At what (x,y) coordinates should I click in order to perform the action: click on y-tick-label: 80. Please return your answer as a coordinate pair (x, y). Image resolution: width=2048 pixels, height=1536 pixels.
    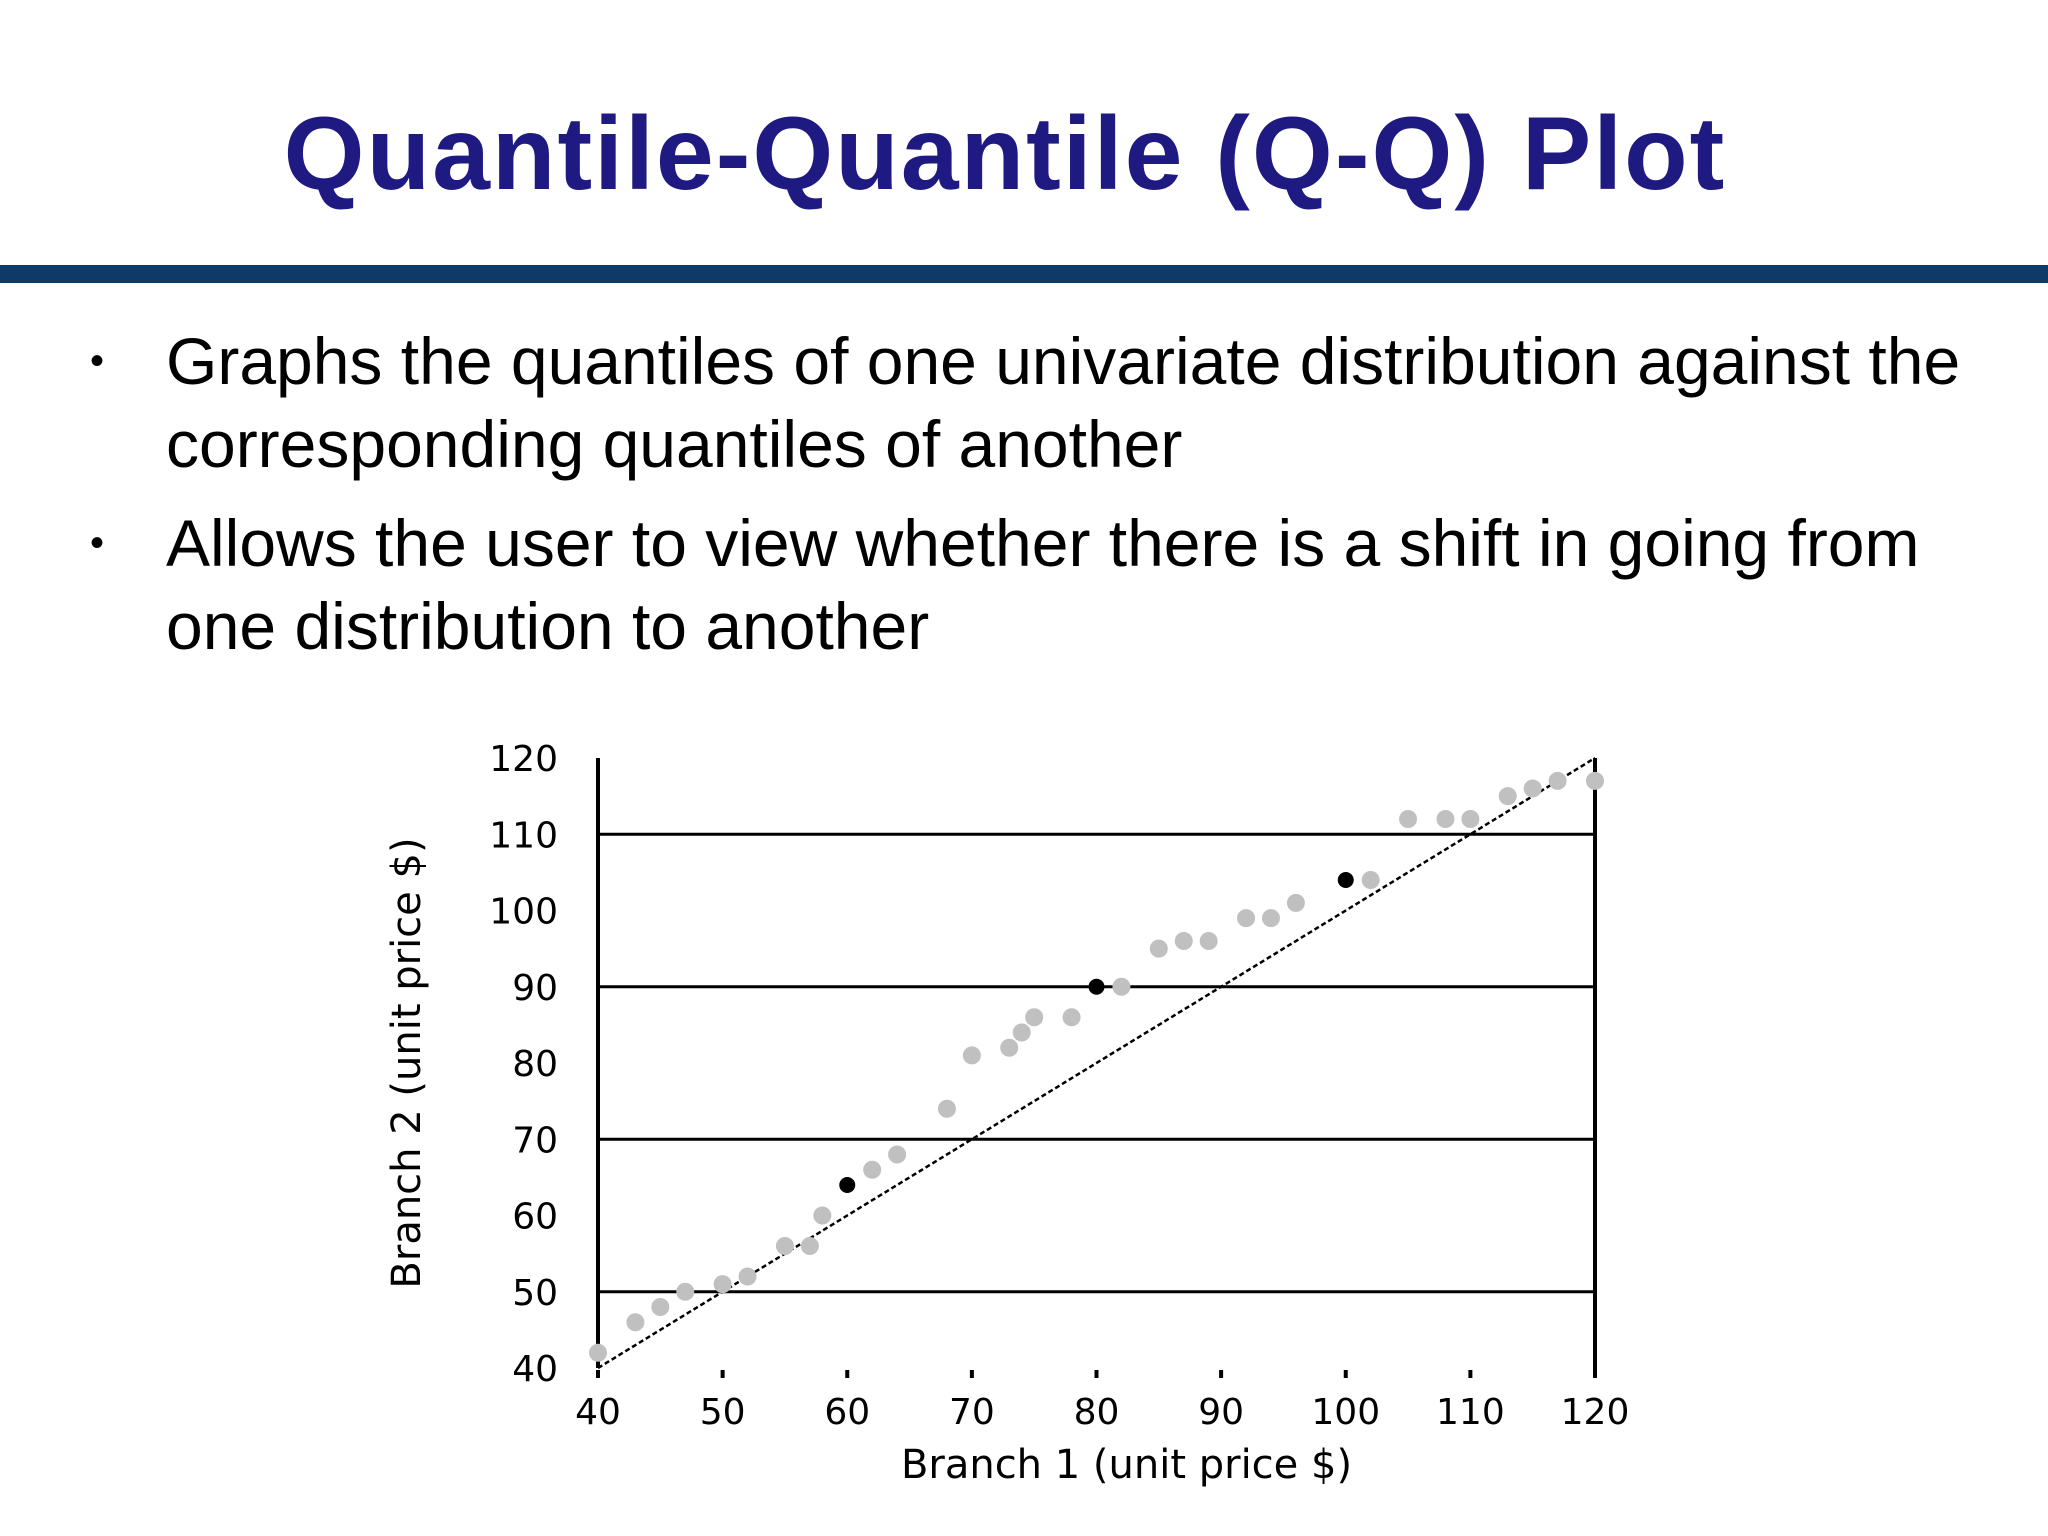
    Looking at the image, I should click on (535, 1064).